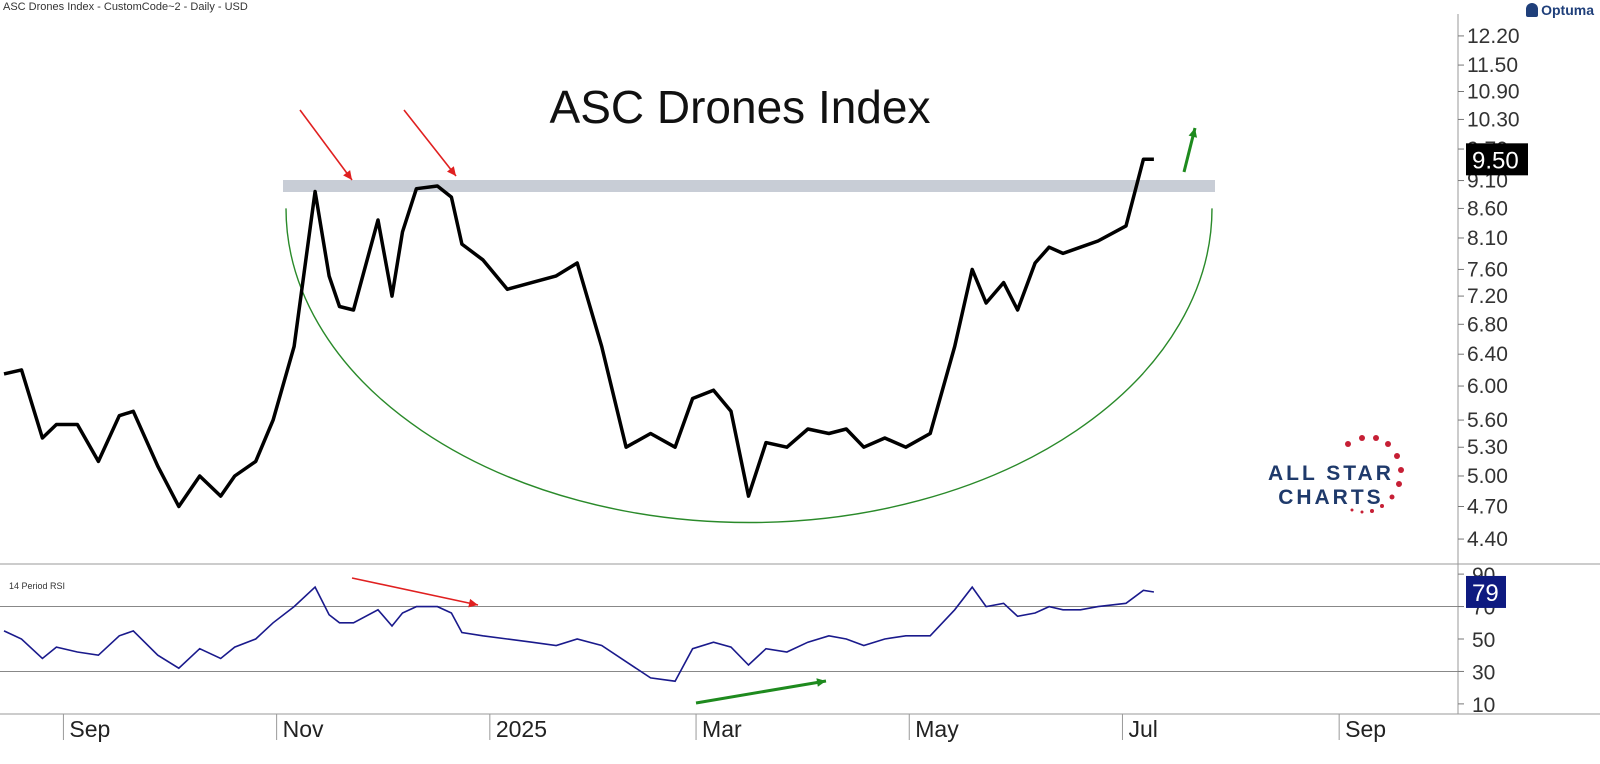  What do you see at coordinates (1331, 473) in the screenshot?
I see `logo-line-1: ALL STAR` at bounding box center [1331, 473].